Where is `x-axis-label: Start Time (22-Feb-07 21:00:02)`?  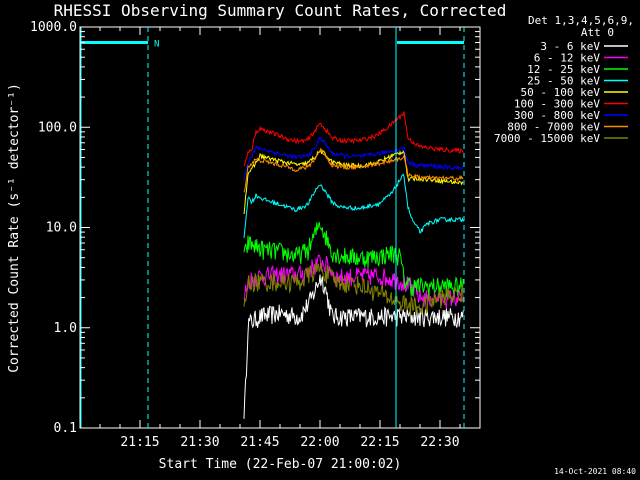
x-axis-label: Start Time (22-Feb-07 21:00:02) is located at coordinates (280, 464).